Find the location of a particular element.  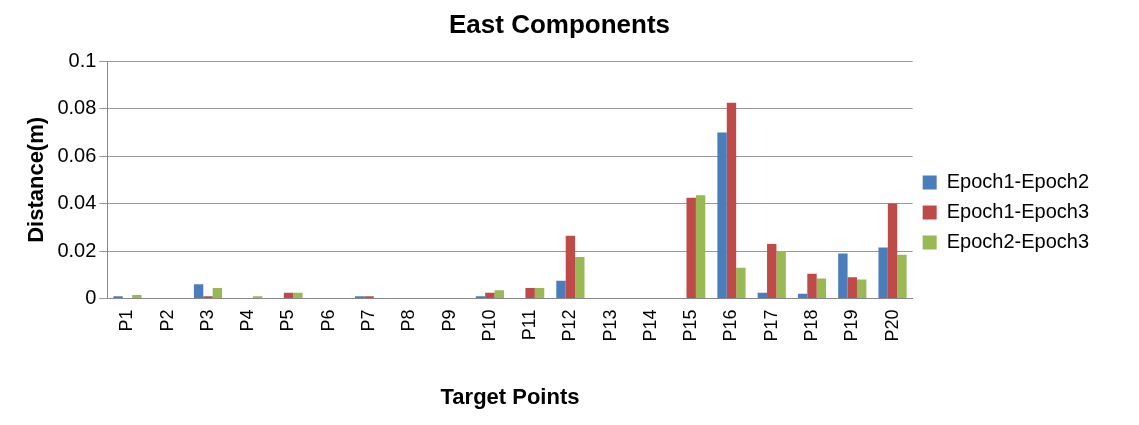

x-tick-label: P11 is located at coordinates (529, 325).